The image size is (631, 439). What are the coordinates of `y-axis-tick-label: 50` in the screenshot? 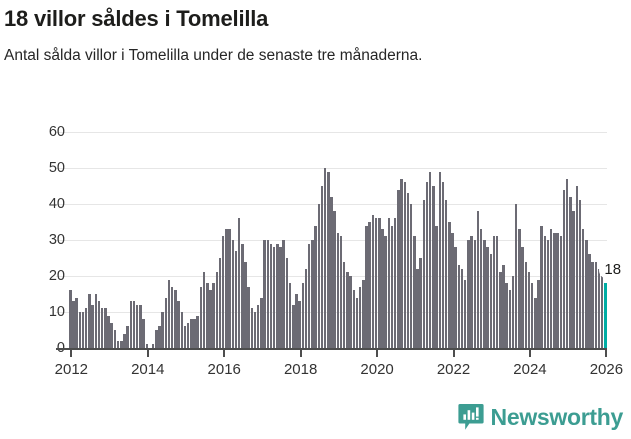 It's located at (56, 167).